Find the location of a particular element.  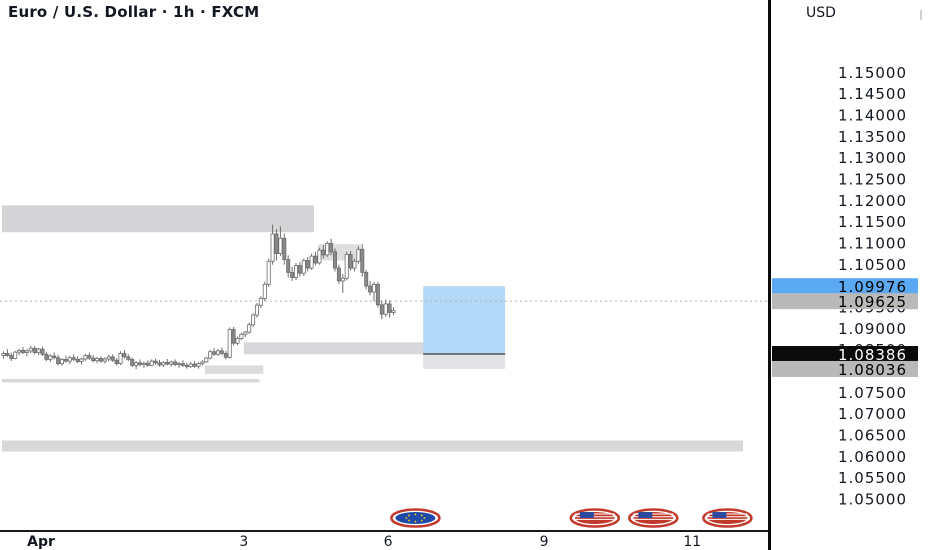

y-tick-label: 1.11000 is located at coordinates (872, 244).